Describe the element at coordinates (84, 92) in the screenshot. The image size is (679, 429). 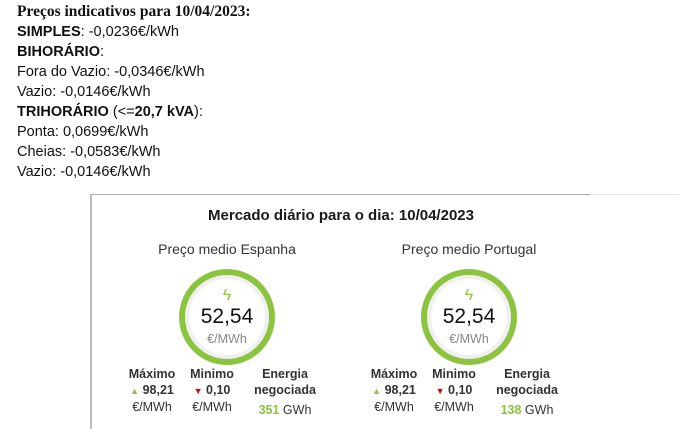
I see `vazio-bi-line: Vazio: -0,0146€/kWh` at that location.